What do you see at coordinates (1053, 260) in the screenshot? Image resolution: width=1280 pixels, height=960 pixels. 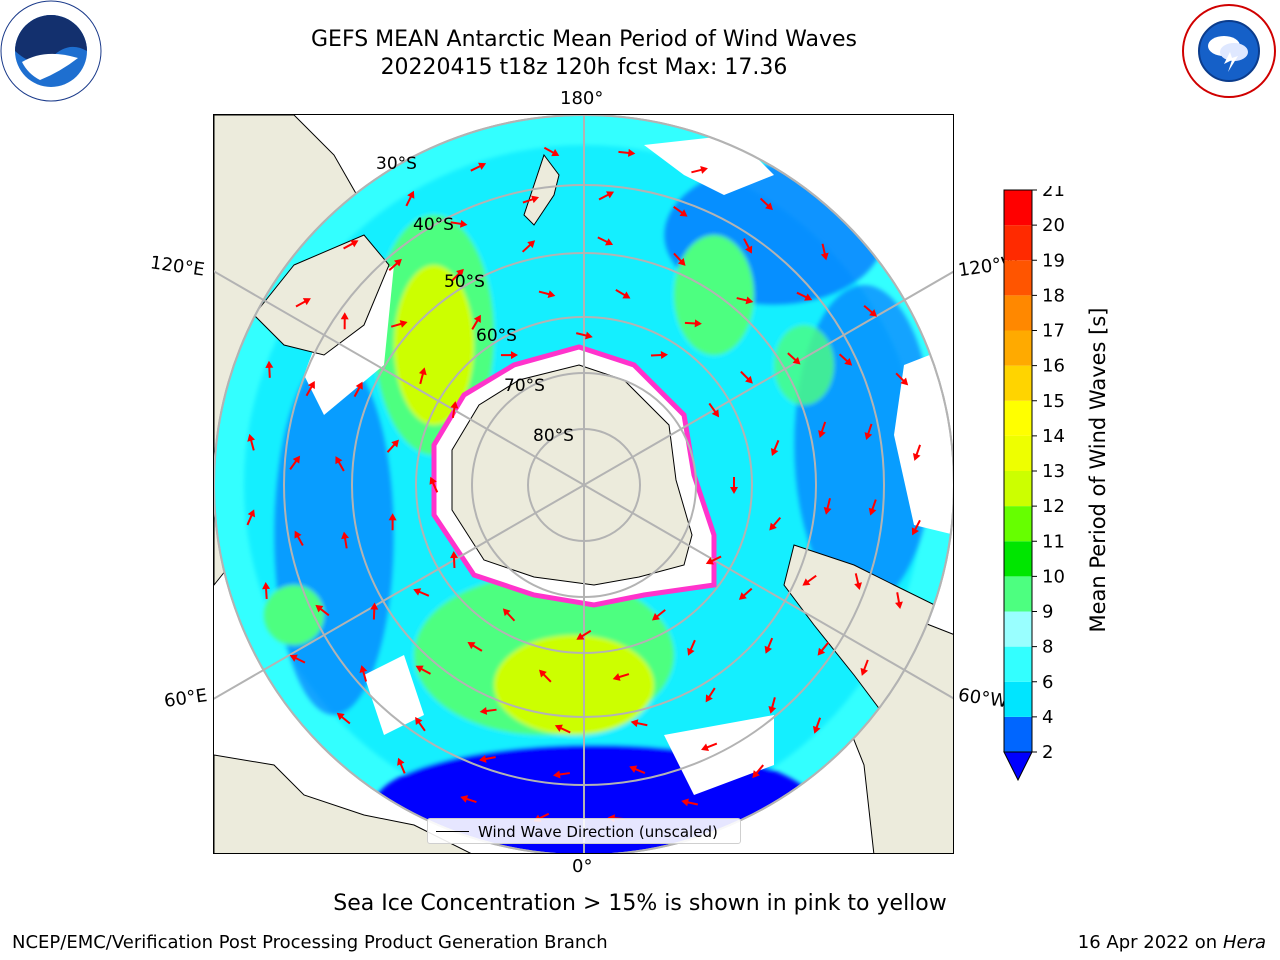 I see `colorbar-tick-label: 19` at bounding box center [1053, 260].